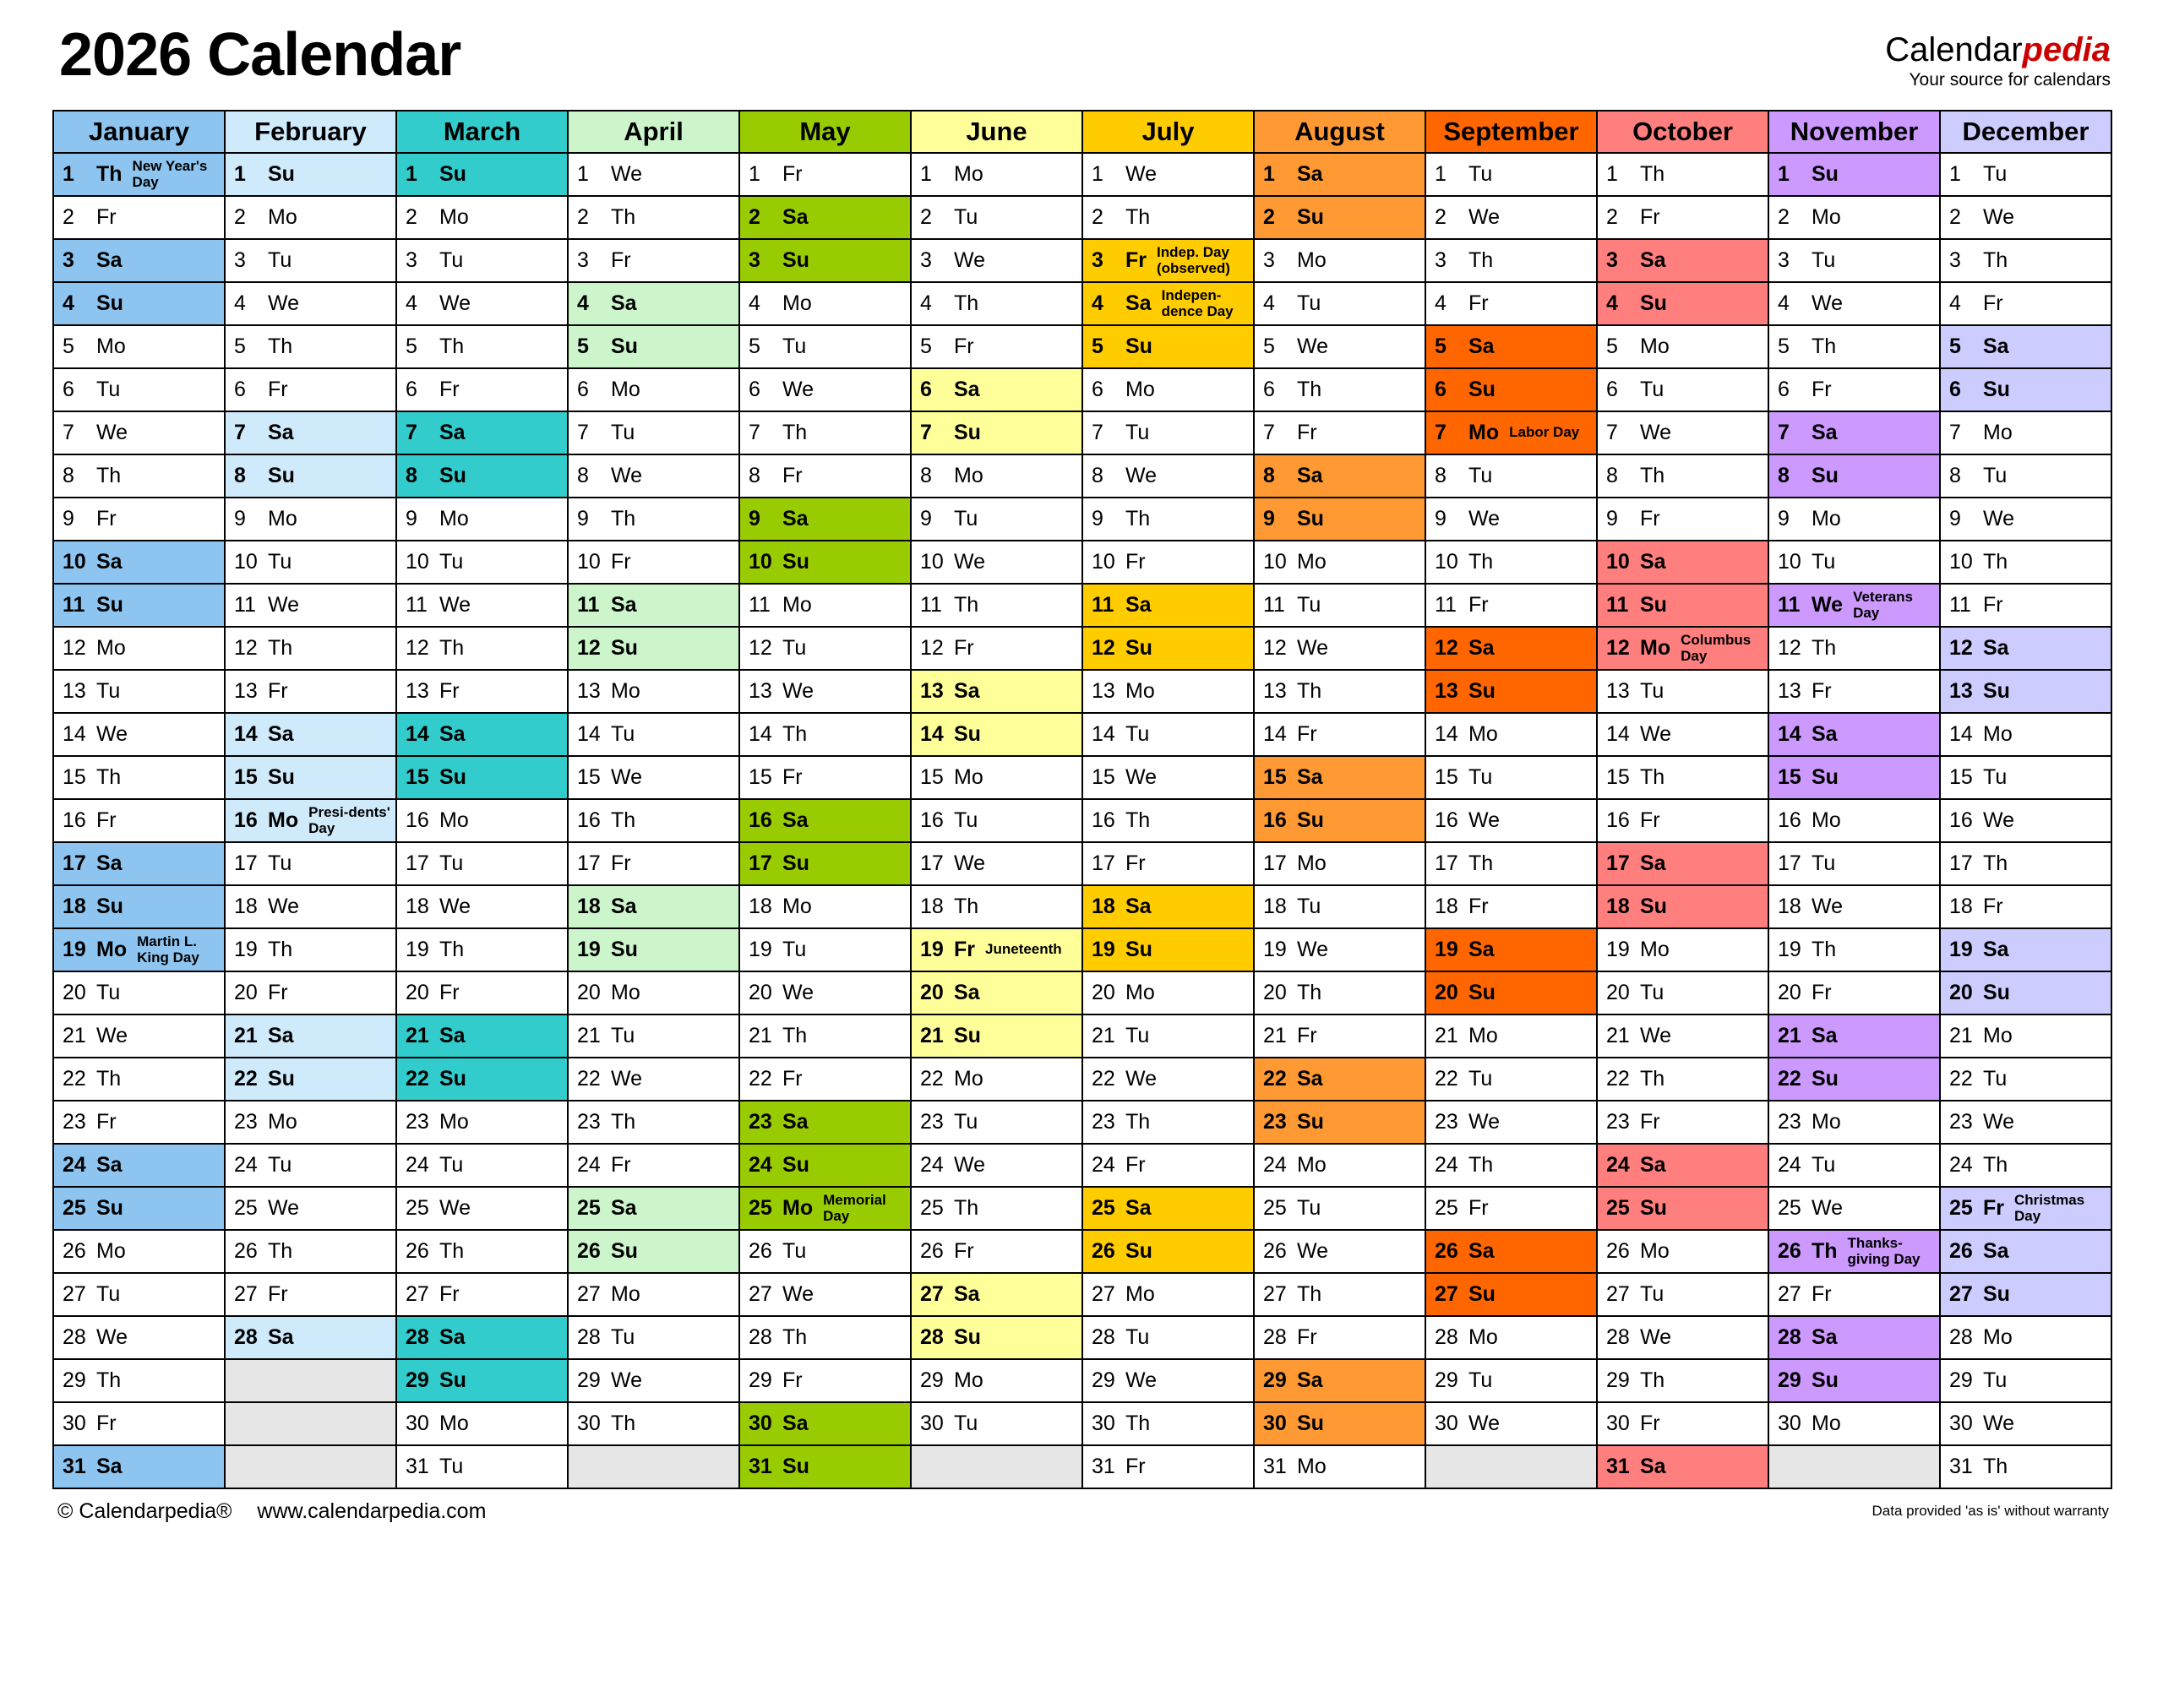 The height and width of the screenshot is (1708, 2163). Describe the element at coordinates (996, 519) in the screenshot. I see `day-cell: 9 Tu` at that location.